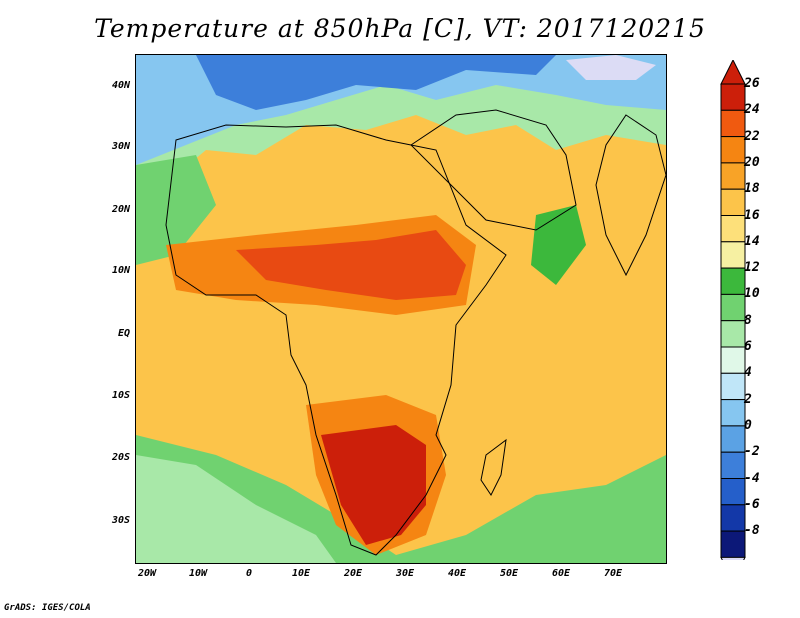 This screenshot has height=618, width=800. What do you see at coordinates (236, 509) in the screenshot?
I see `cyan-band-sw` at bounding box center [236, 509].